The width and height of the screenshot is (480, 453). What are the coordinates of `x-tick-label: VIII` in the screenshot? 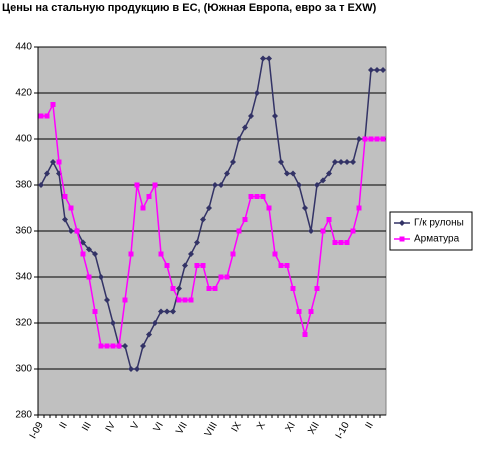 It's located at (211, 429).